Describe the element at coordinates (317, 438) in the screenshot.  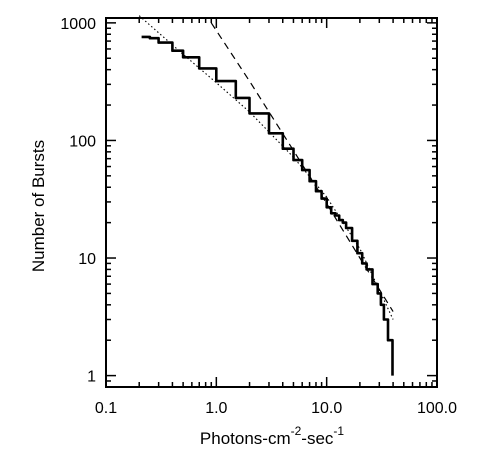
I see `x-axis-title-mid: -sec` at that location.